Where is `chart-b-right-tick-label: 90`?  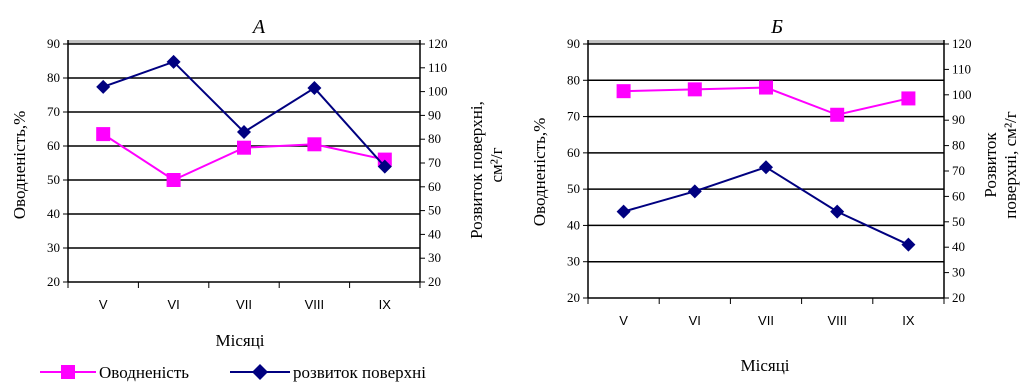
chart-b-right-tick-label: 90 is located at coordinates (958, 119).